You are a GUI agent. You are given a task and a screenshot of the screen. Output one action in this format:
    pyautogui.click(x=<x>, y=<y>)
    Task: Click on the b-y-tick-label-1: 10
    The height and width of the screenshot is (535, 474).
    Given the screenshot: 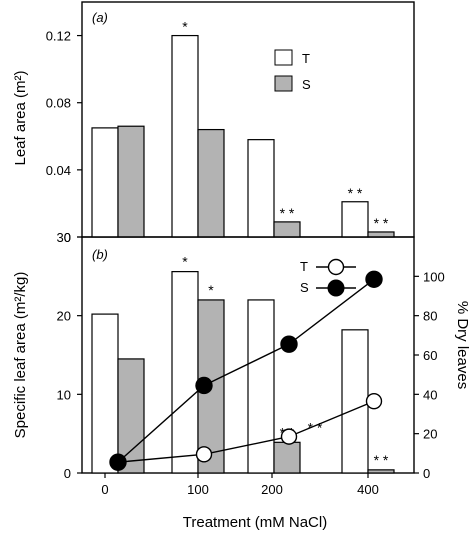 What is the action you would take?
    pyautogui.click(x=64, y=394)
    